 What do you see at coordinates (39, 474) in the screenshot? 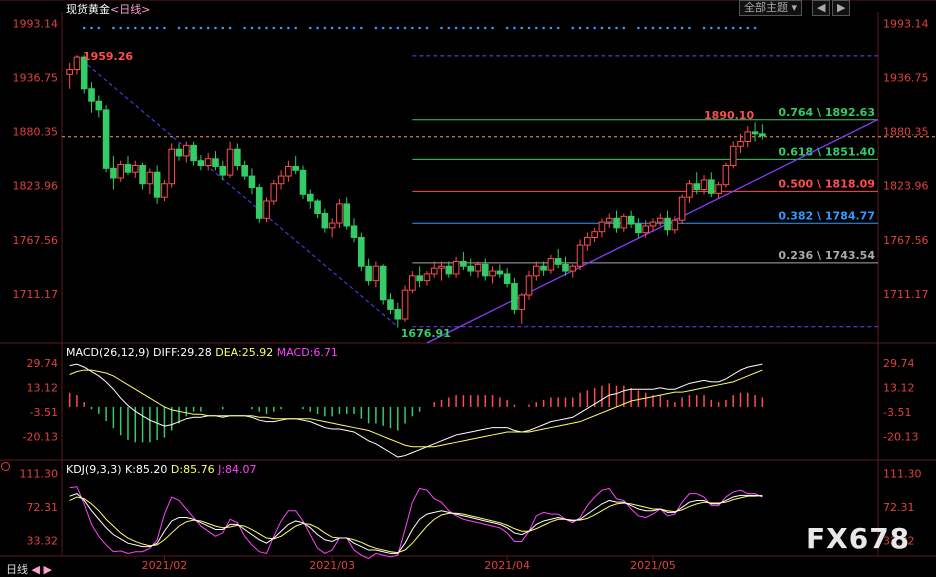
I see `kdj-tick-left: 111.30` at bounding box center [39, 474].